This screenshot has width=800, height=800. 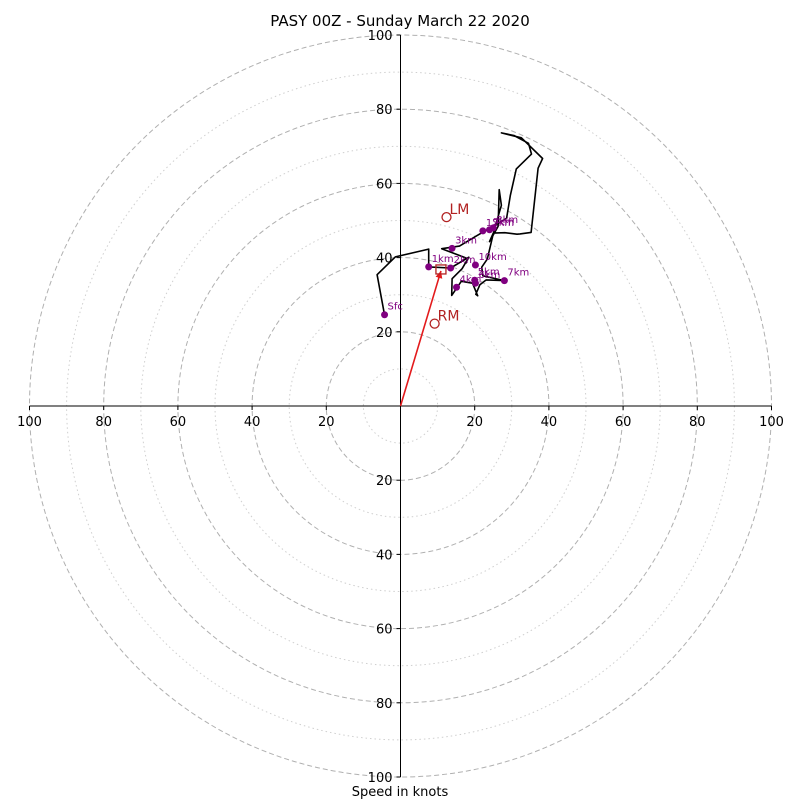 I want to click on height-label: 5km, so click(x=489, y=272).